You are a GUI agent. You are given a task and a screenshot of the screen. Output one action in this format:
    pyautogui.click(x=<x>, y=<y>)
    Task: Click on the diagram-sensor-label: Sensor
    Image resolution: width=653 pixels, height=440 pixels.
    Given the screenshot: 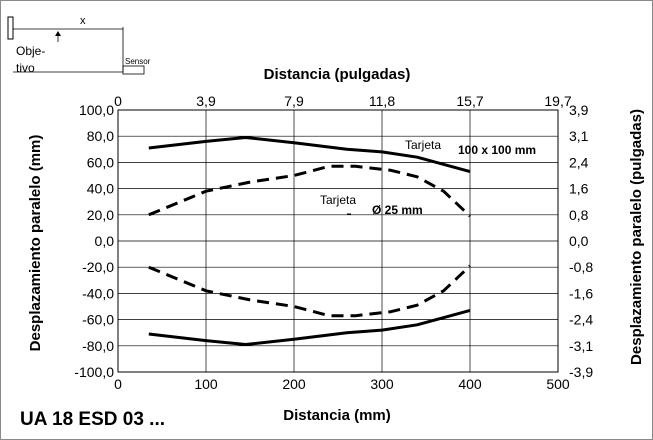 What is the action you would take?
    pyautogui.click(x=138, y=61)
    